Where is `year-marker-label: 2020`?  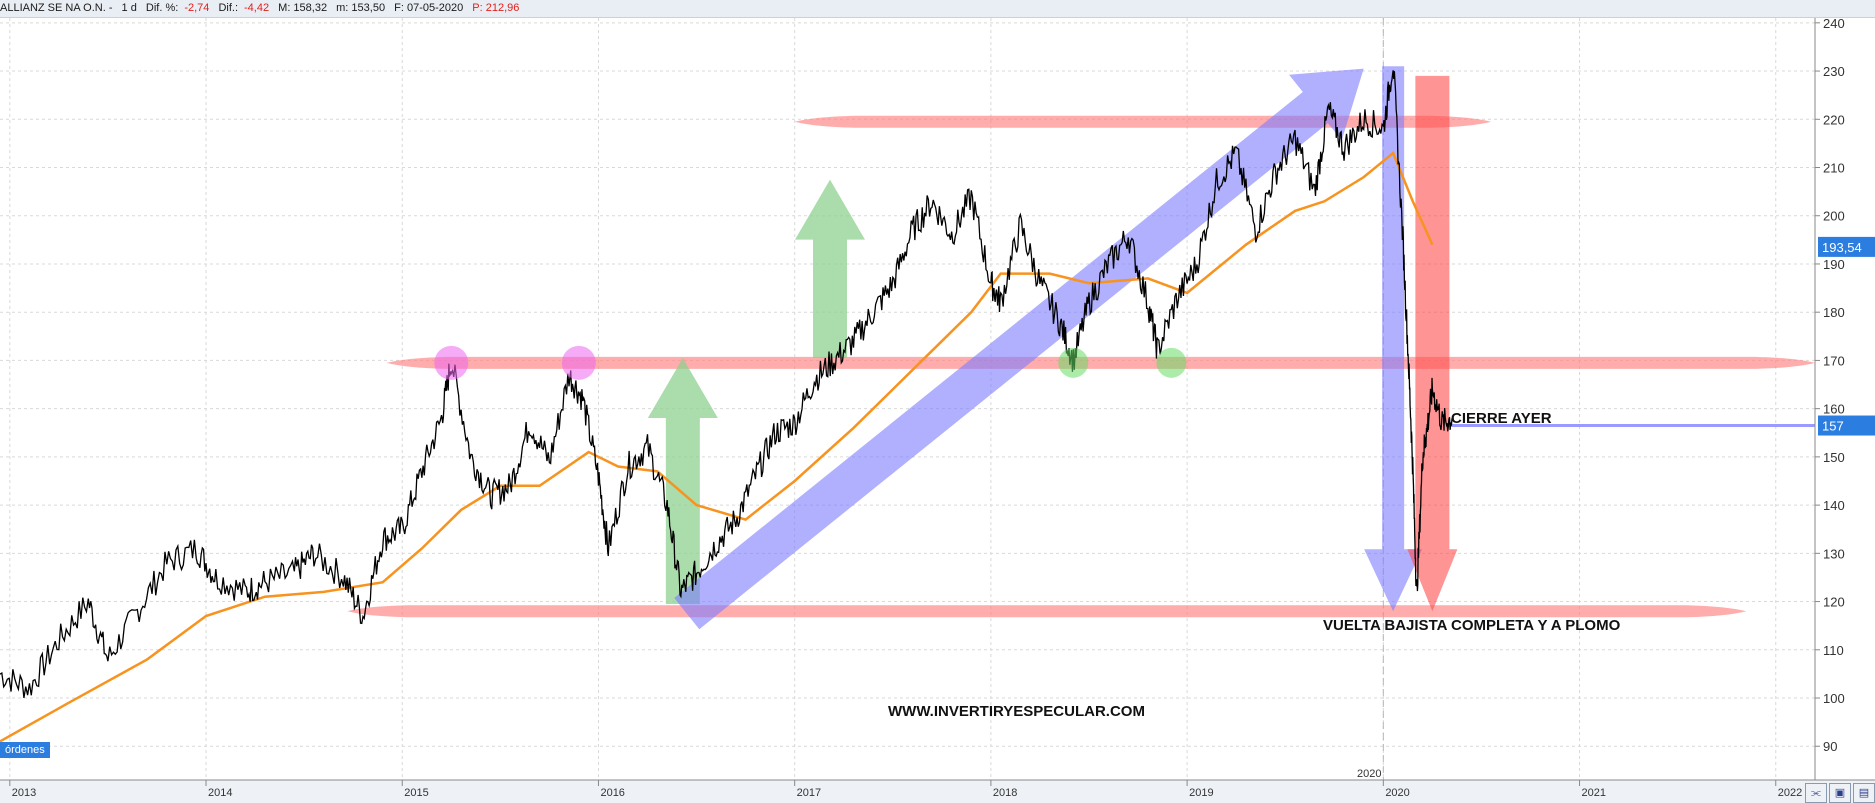
year-marker-label: 2020 is located at coordinates (1369, 774).